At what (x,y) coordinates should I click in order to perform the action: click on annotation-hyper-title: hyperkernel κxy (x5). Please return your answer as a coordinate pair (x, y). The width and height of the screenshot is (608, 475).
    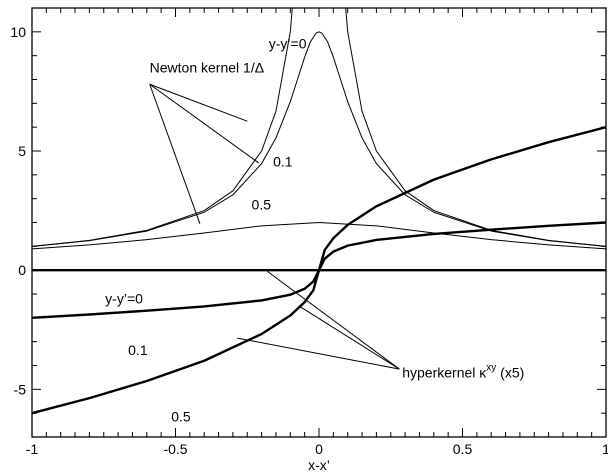
    Looking at the image, I should click on (463, 371).